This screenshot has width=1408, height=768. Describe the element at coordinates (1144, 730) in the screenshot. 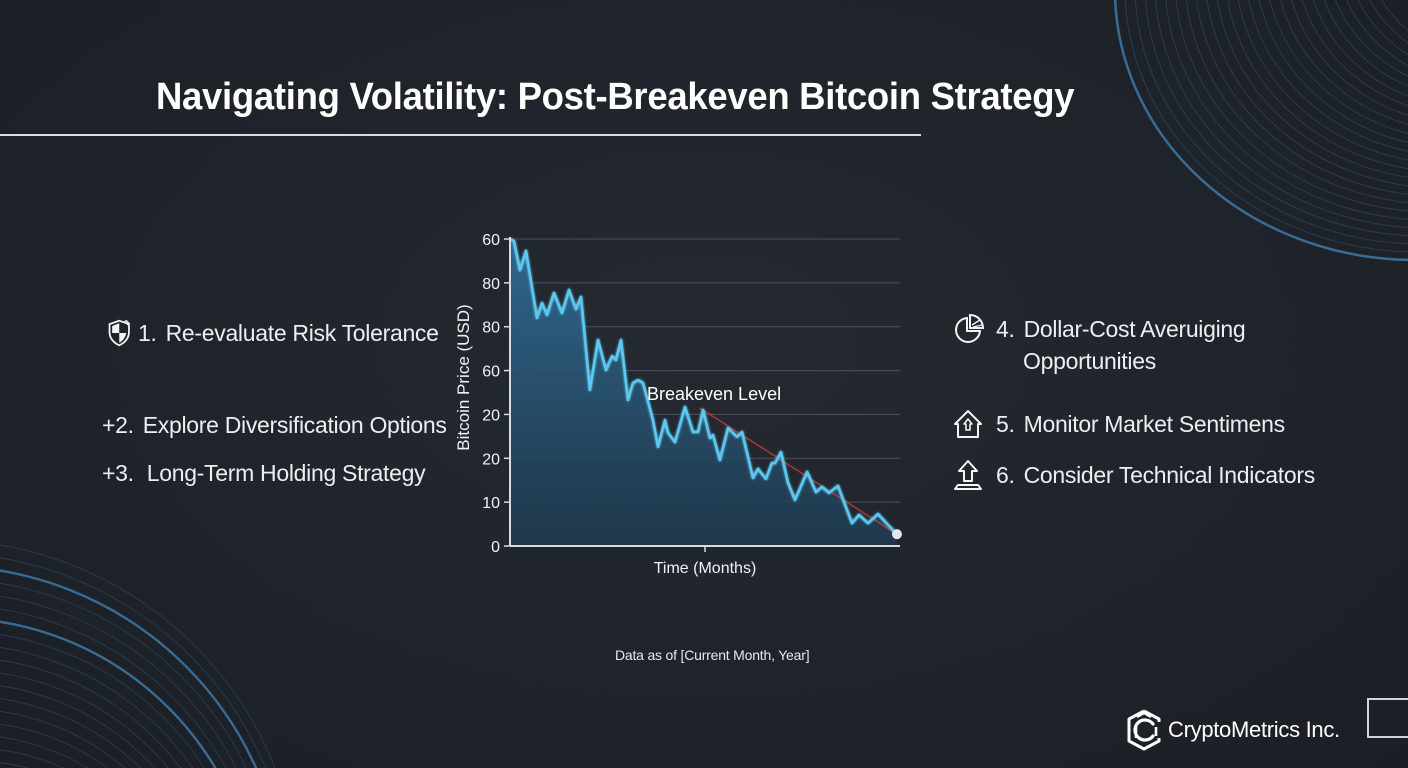

I see `cryptometrics-logo-icon` at that location.